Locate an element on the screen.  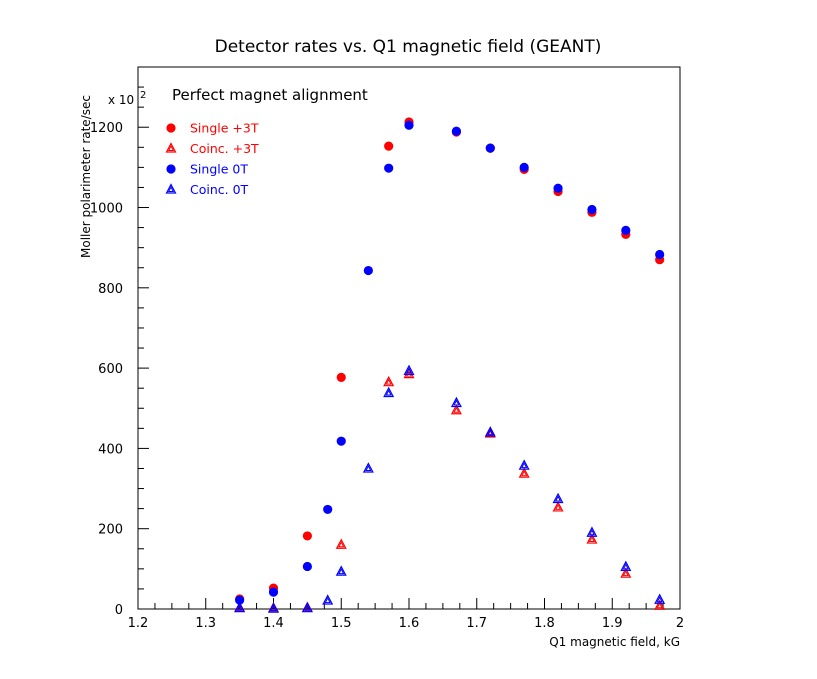
x-tick-label: 2 is located at coordinates (680, 623).